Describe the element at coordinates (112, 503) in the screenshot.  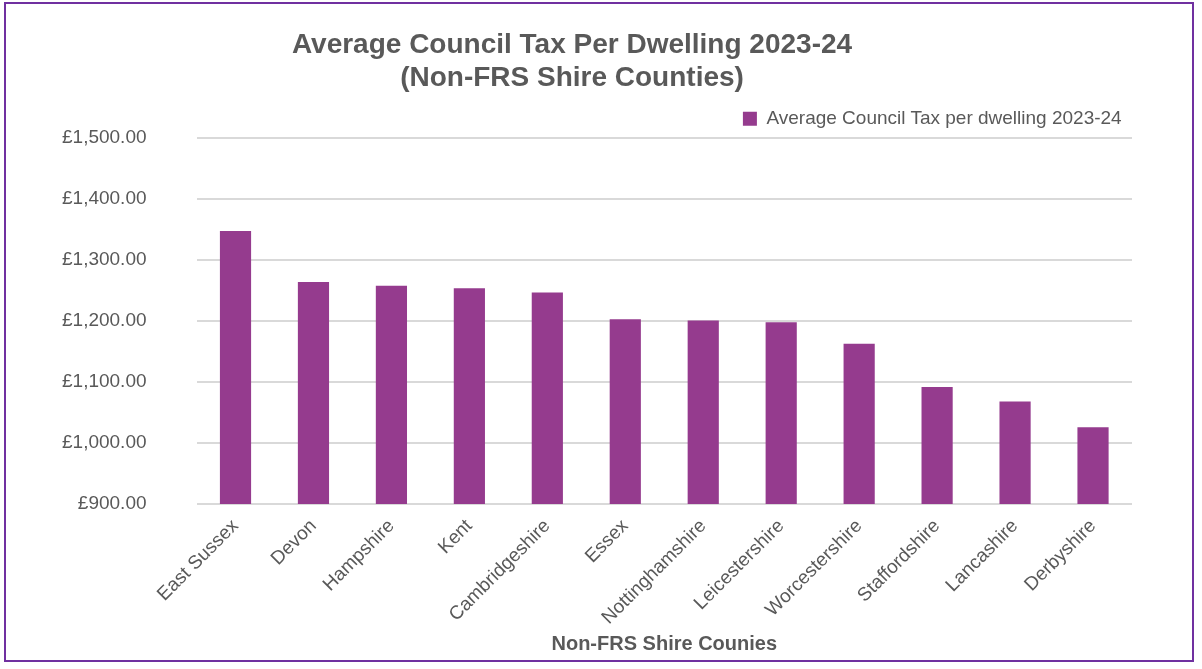
I see `y-tick-label: £900.00` at that location.